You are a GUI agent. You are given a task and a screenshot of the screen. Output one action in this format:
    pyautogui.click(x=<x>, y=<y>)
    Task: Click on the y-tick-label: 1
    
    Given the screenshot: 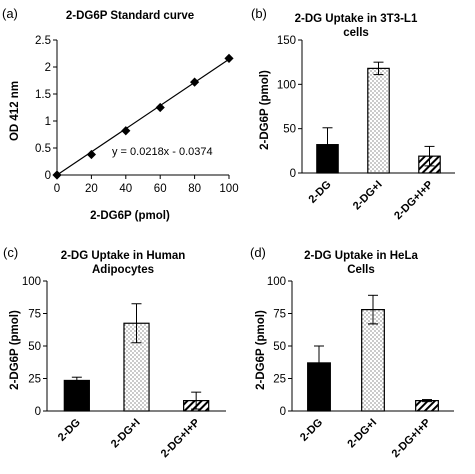 What is the action you would take?
    pyautogui.click(x=48, y=122)
    